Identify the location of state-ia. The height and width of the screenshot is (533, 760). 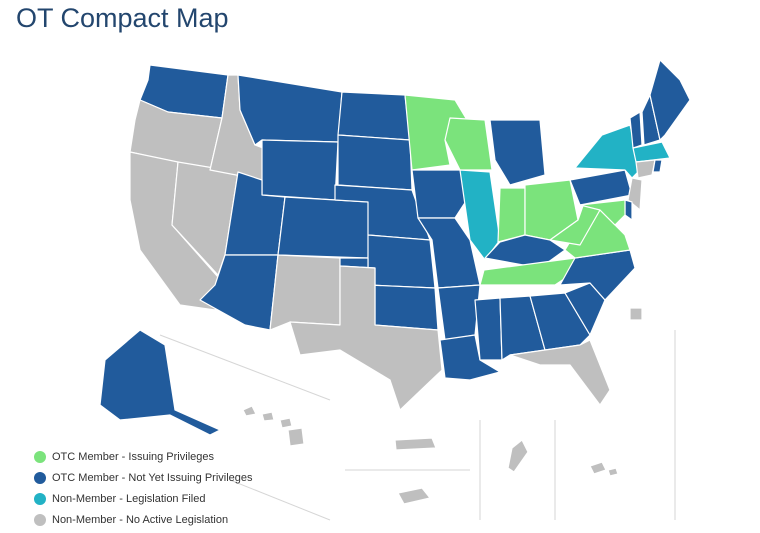
(441, 194).